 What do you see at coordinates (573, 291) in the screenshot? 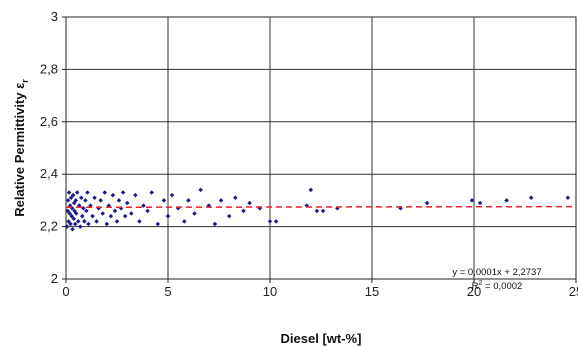
I see `x-tick-label: 25` at bounding box center [573, 291].